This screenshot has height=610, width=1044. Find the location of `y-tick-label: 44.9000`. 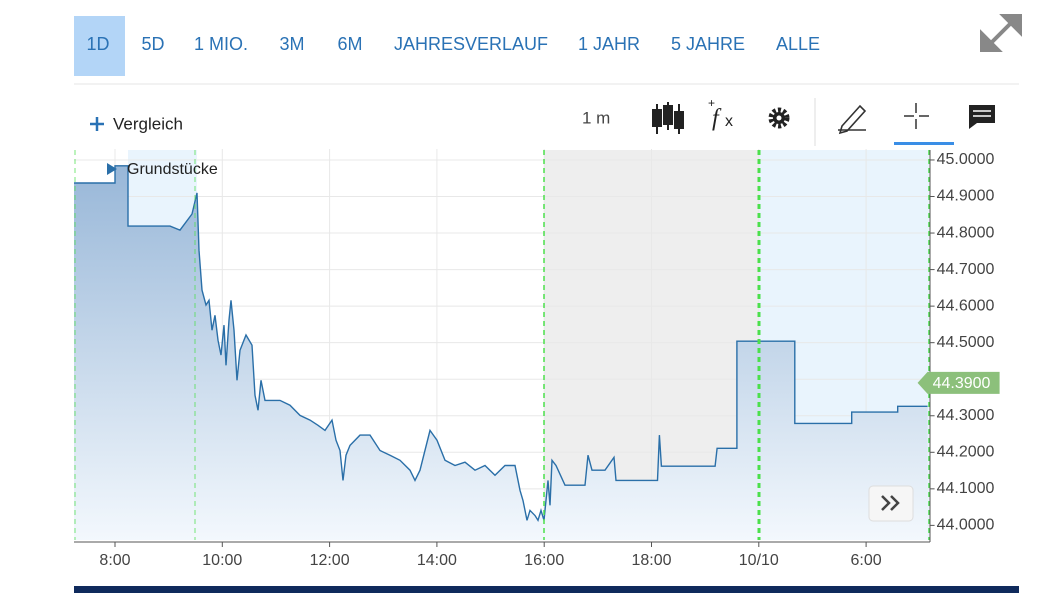

y-tick-label: 44.9000 is located at coordinates (966, 196).